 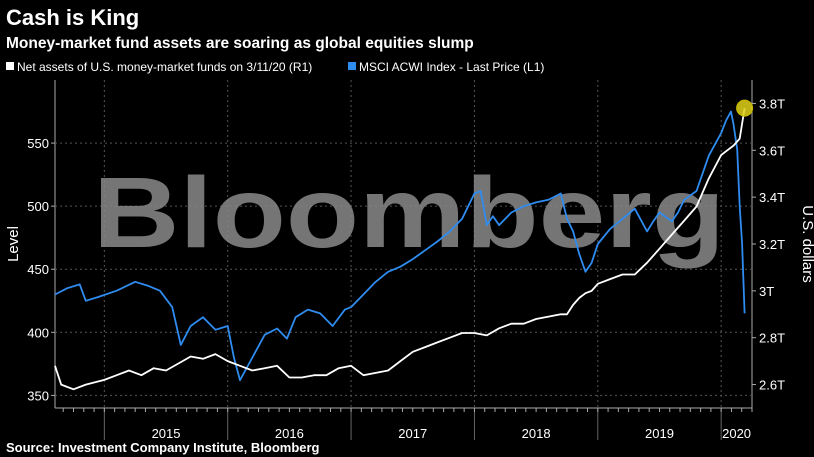 What do you see at coordinates (166, 433) in the screenshot?
I see `x-tick-label: 2015` at bounding box center [166, 433].